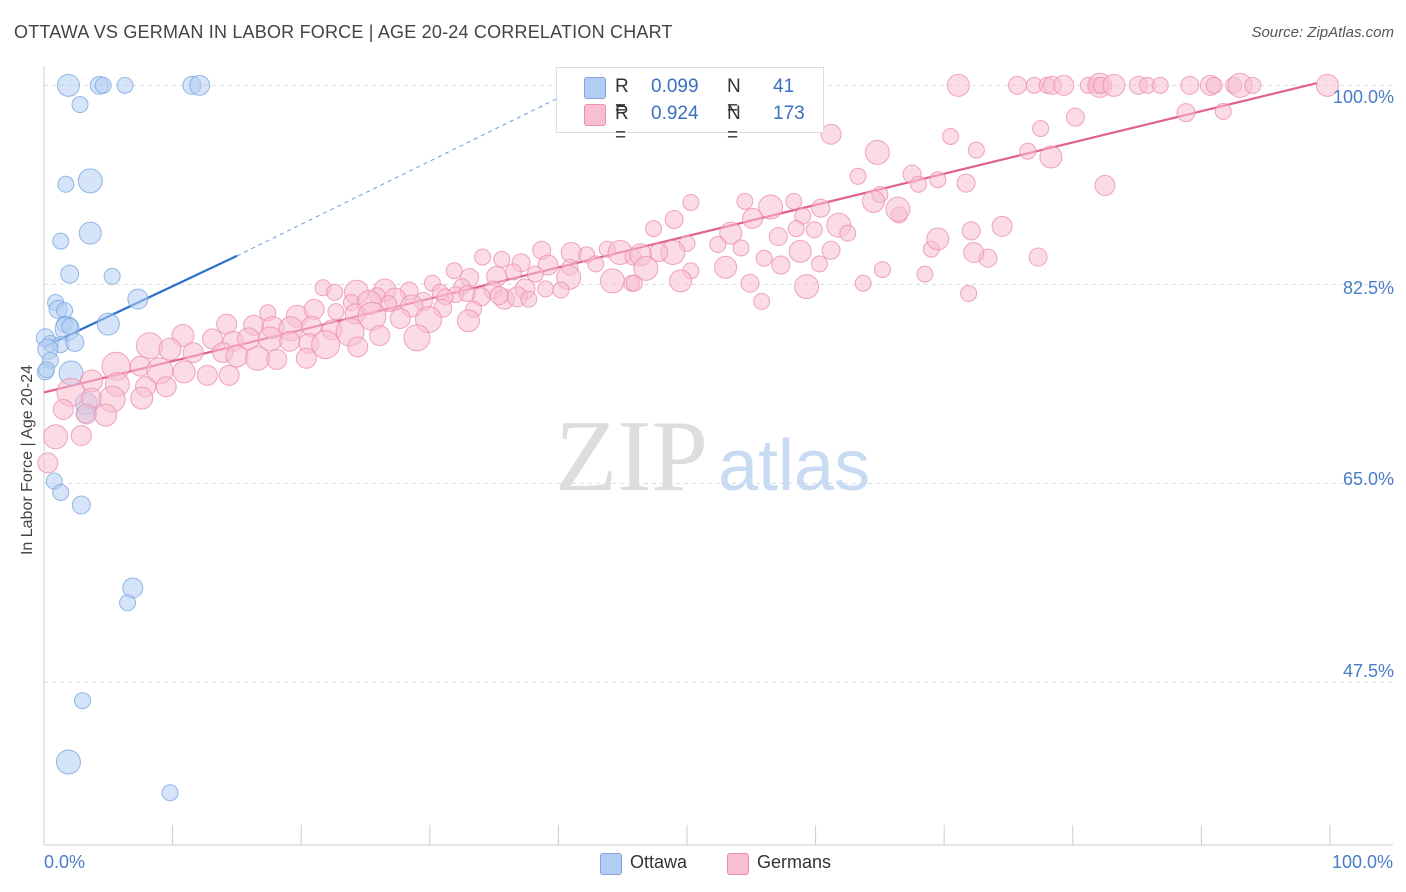  What do you see at coordinates (794, 466) in the screenshot?
I see `watermark-atlas: atlas` at bounding box center [794, 466].